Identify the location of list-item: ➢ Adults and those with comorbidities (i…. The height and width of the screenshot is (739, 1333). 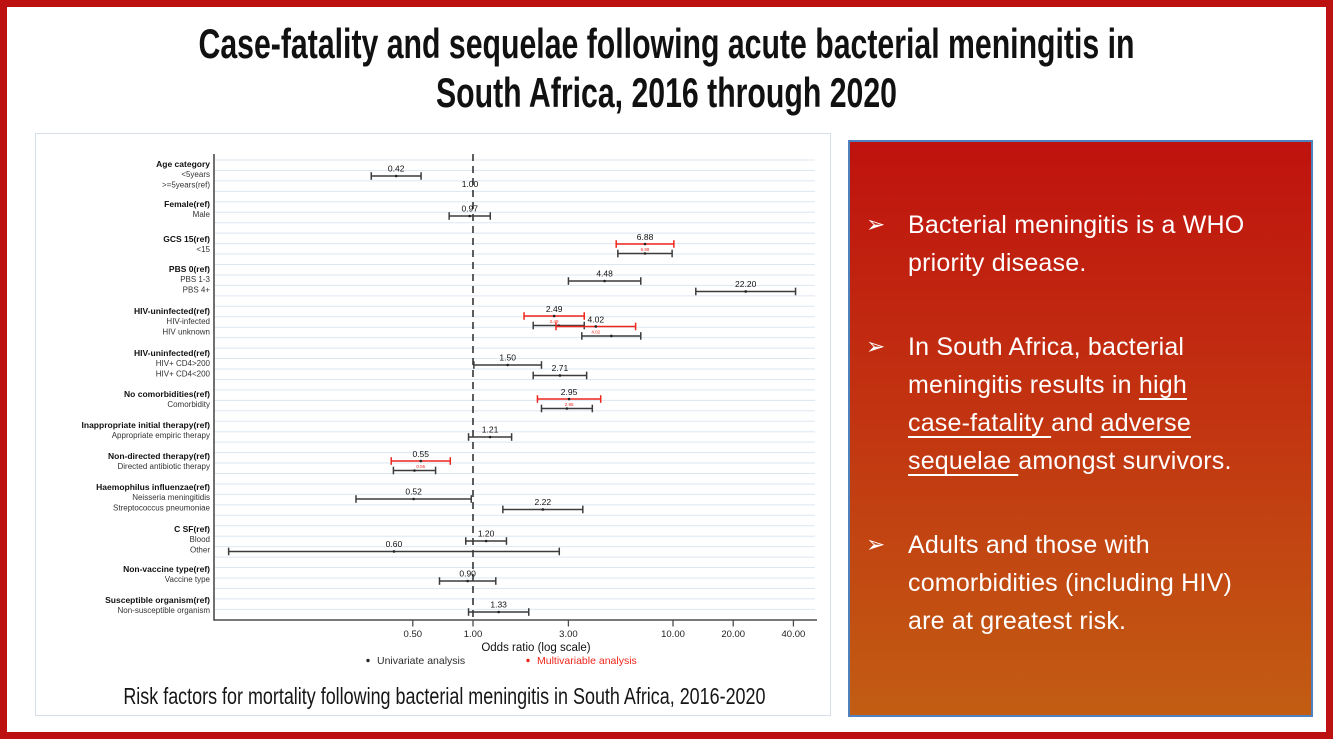
(1082, 583).